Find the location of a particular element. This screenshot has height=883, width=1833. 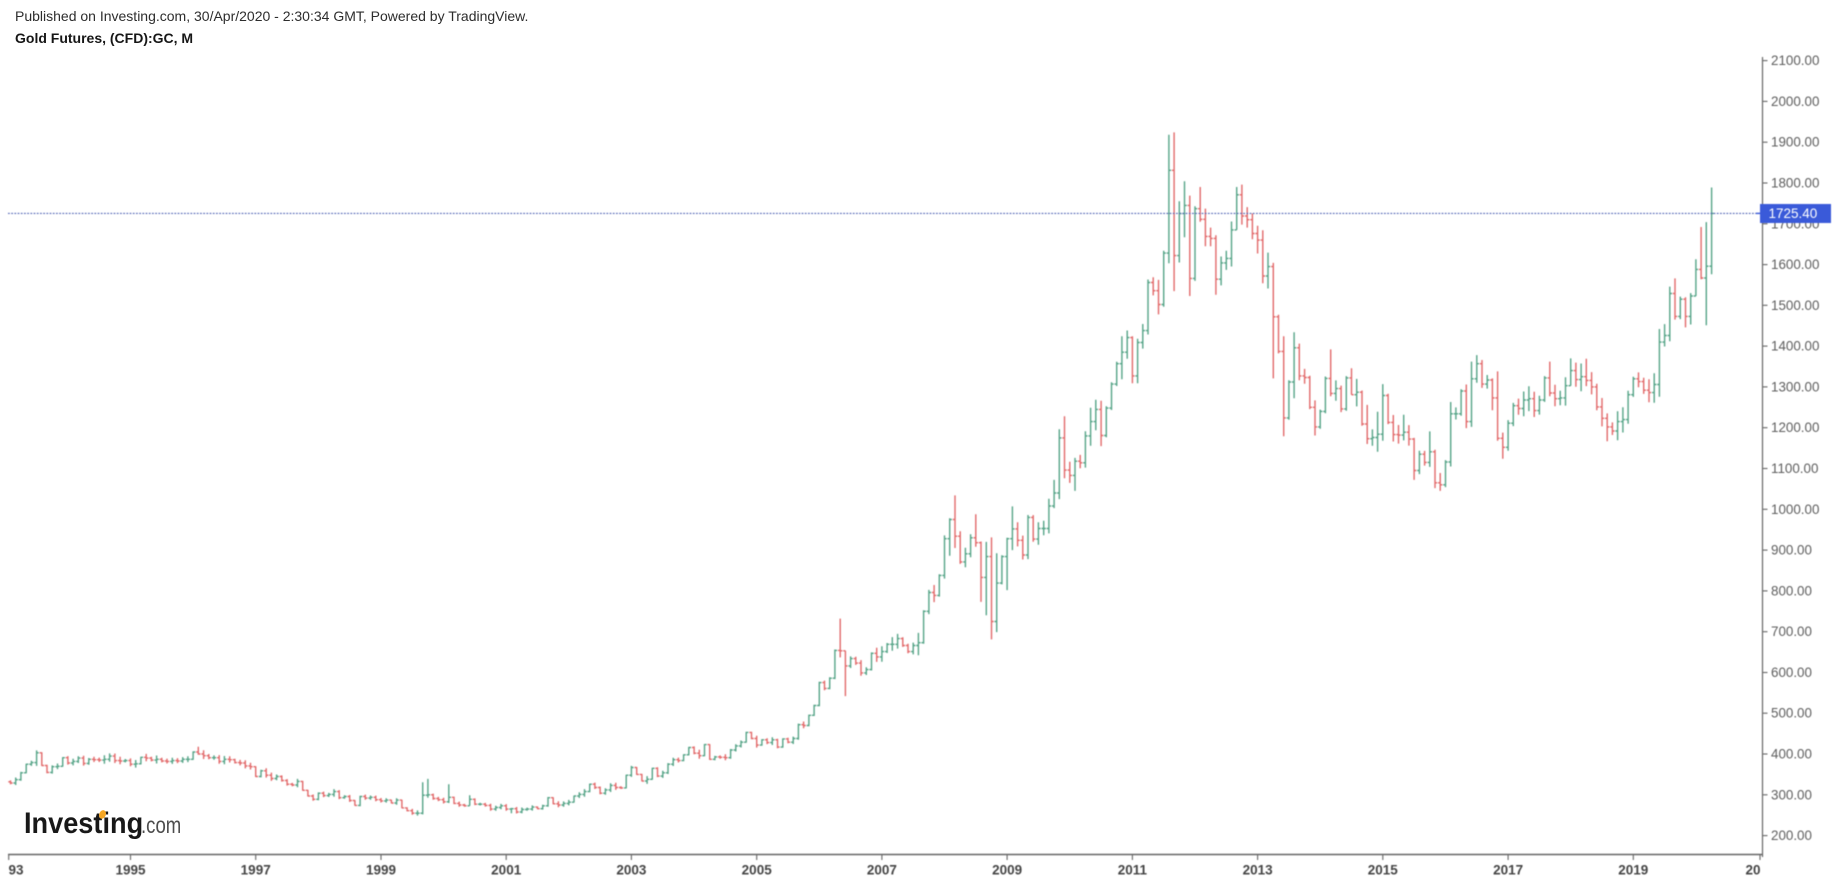

svg-text: 200.00 is located at coordinates (1791, 835).